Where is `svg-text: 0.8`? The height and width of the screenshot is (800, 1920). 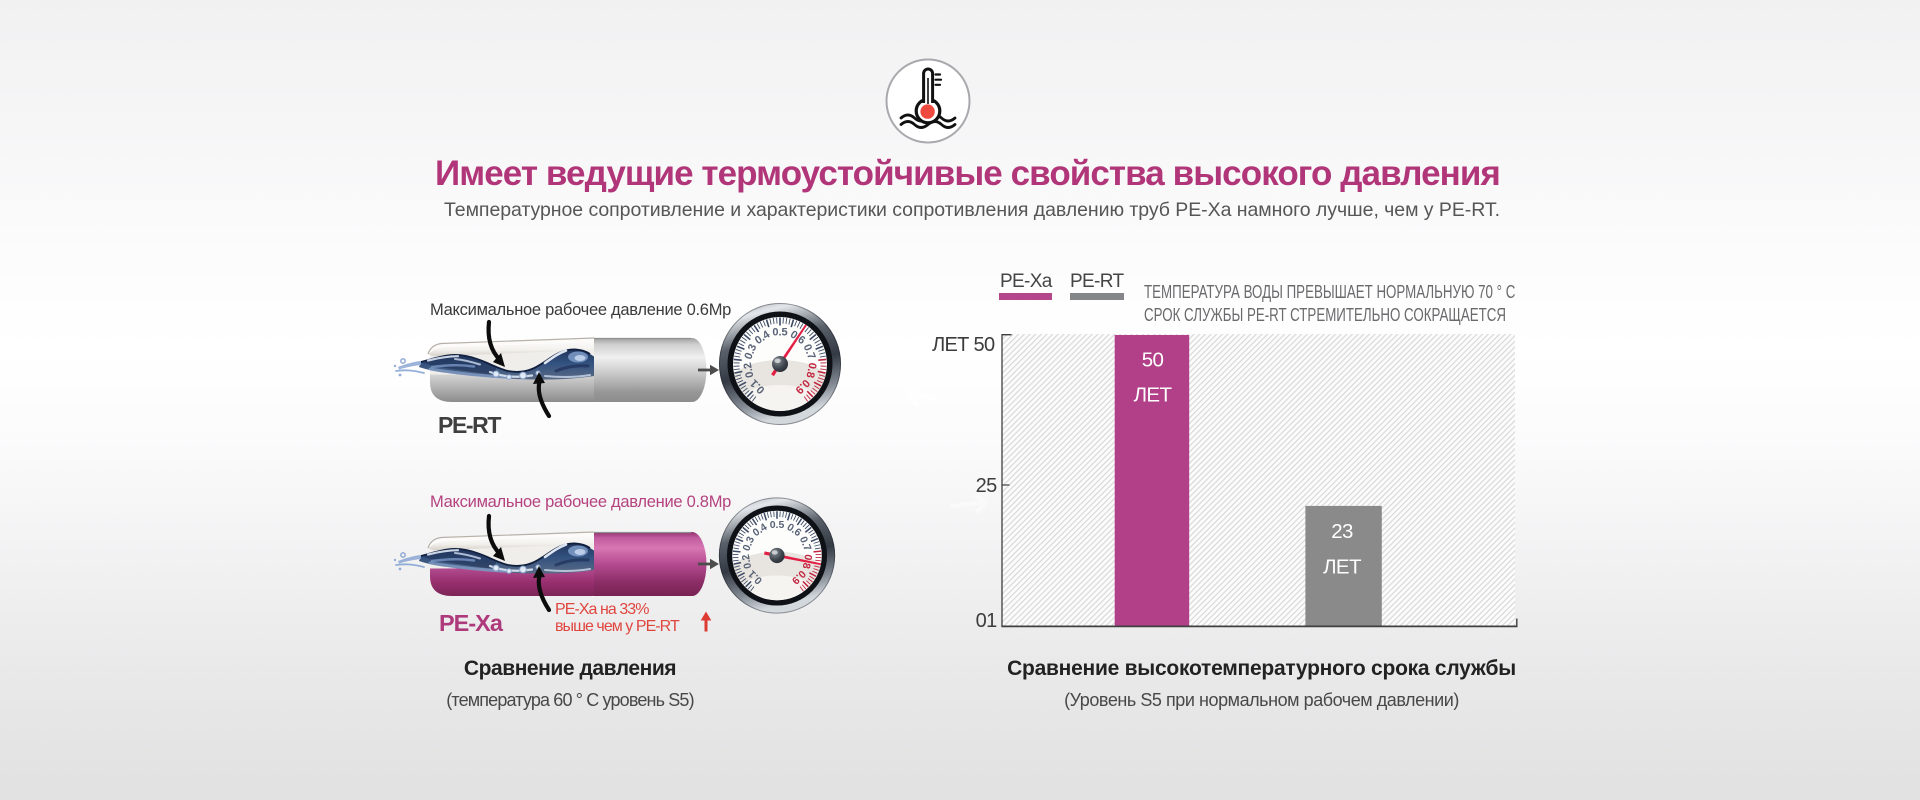 svg-text: 0.8 is located at coordinates (811, 369).